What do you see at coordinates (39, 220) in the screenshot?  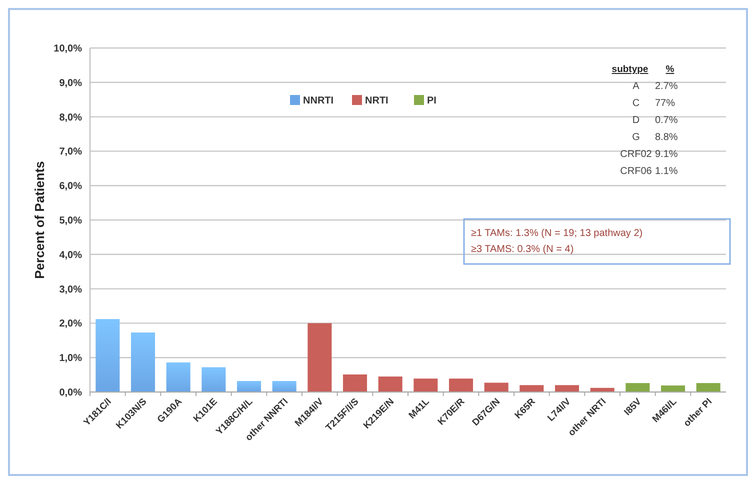 I see `y-axis-title: Percent of Patients` at bounding box center [39, 220].